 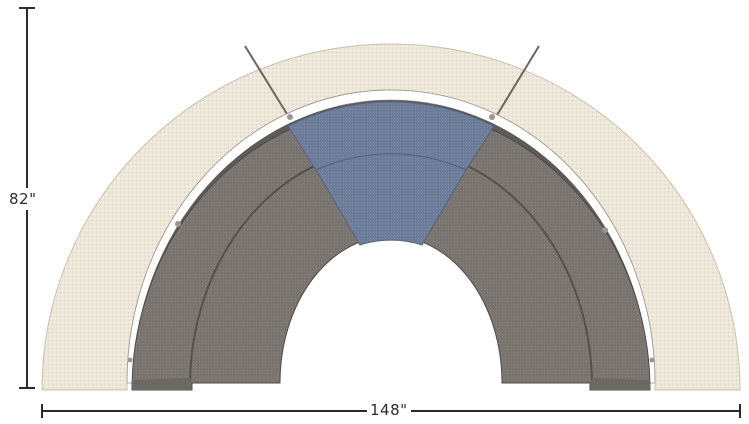 What do you see at coordinates (23, 199) in the screenshot?
I see `height-label: 82"` at bounding box center [23, 199].